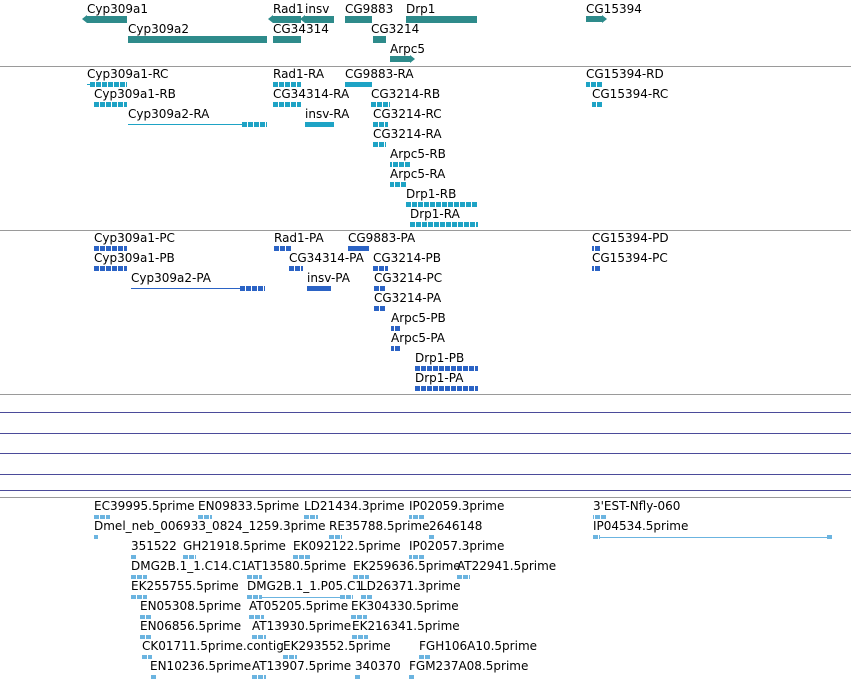 Image resolution: width=851 pixels, height=682 pixels. I want to click on est-label: EK304330.5prime, so click(405, 606).